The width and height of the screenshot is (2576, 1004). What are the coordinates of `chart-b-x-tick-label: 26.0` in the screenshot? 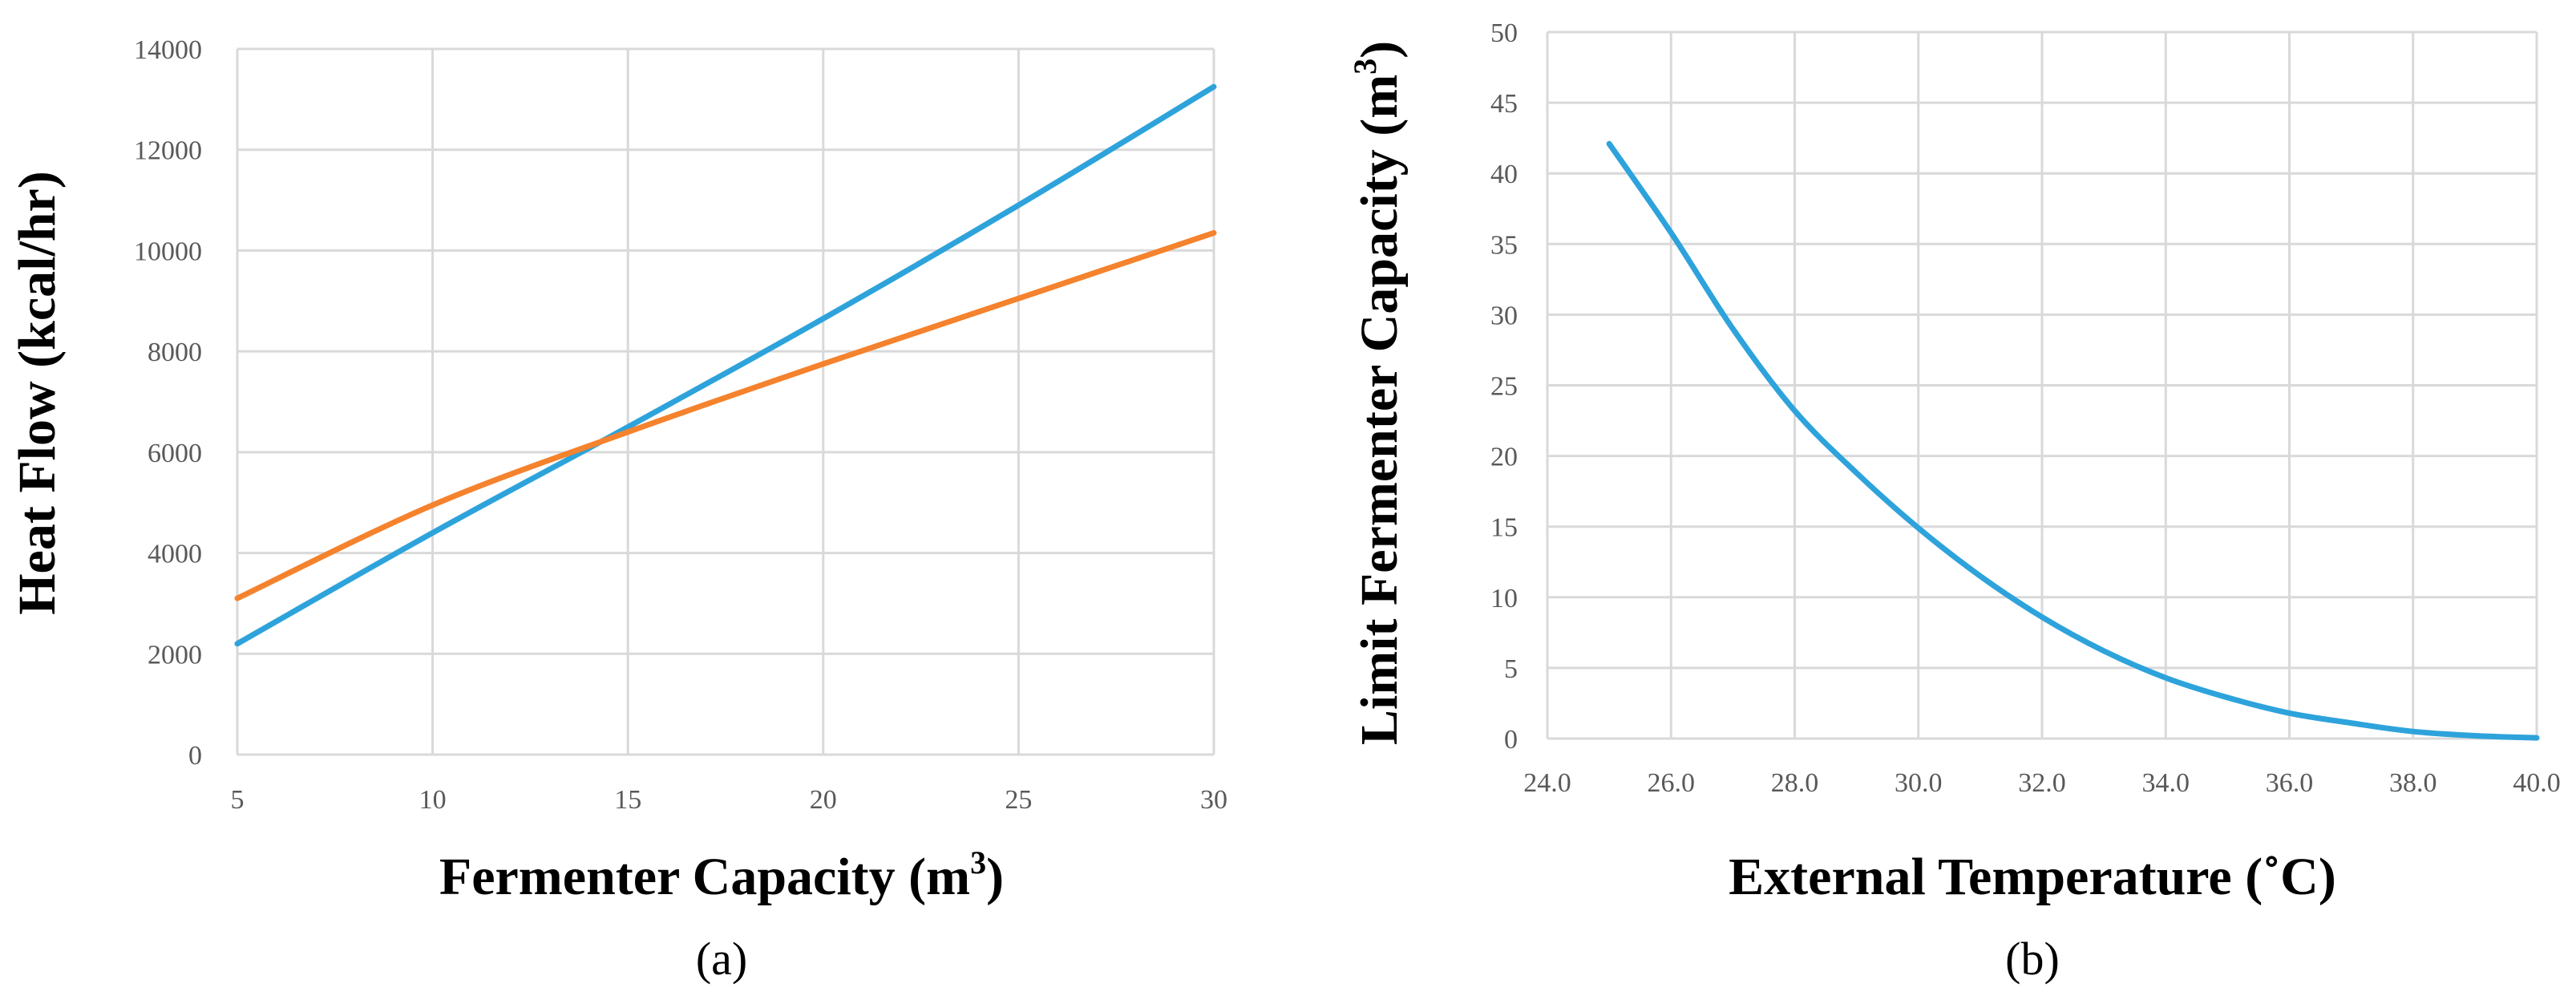 It's located at (1672, 783).